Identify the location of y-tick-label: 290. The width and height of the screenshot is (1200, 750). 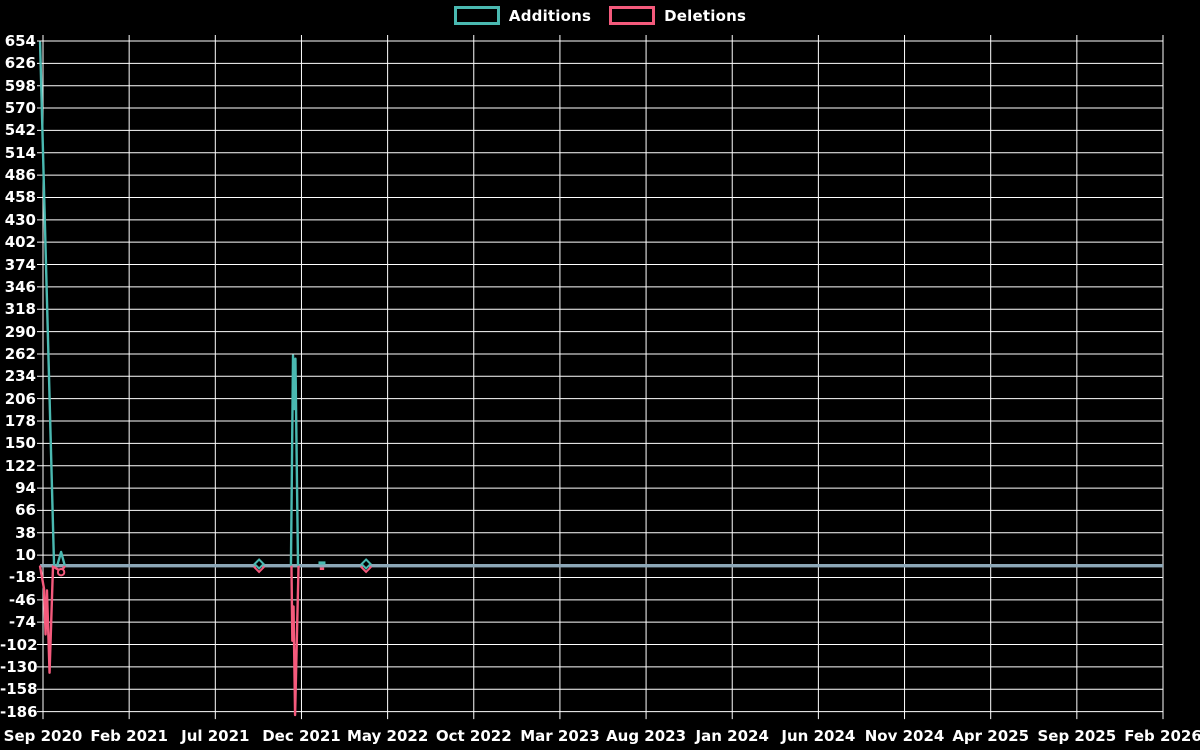
(20, 331).